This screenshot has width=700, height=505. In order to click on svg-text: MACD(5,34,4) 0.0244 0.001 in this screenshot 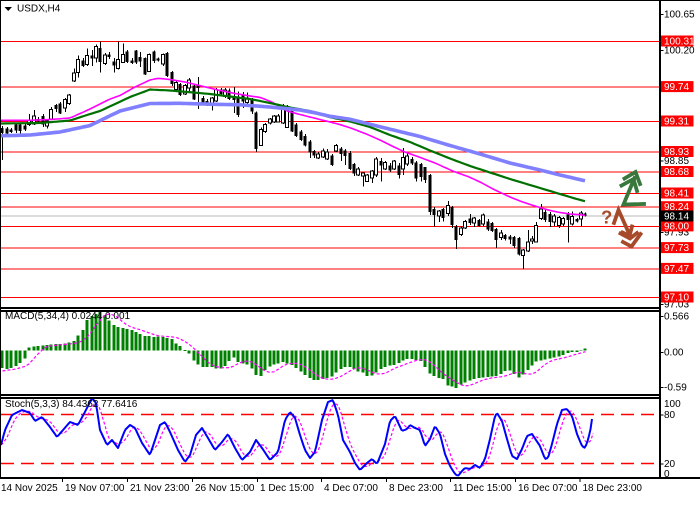, I will do `click(68, 316)`.